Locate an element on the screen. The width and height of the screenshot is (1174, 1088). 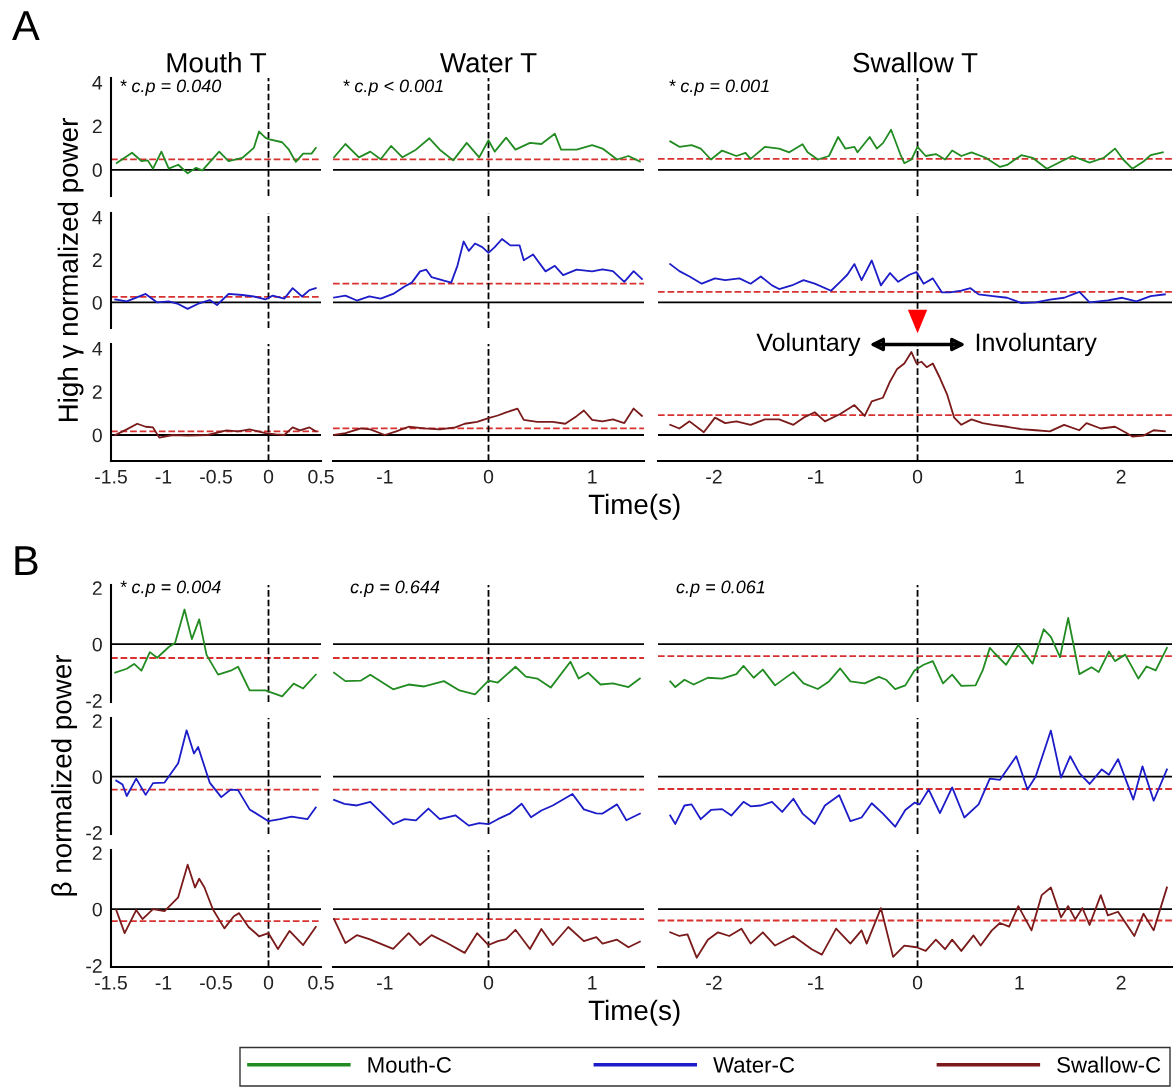
chart-title: Water T is located at coordinates (488, 63).